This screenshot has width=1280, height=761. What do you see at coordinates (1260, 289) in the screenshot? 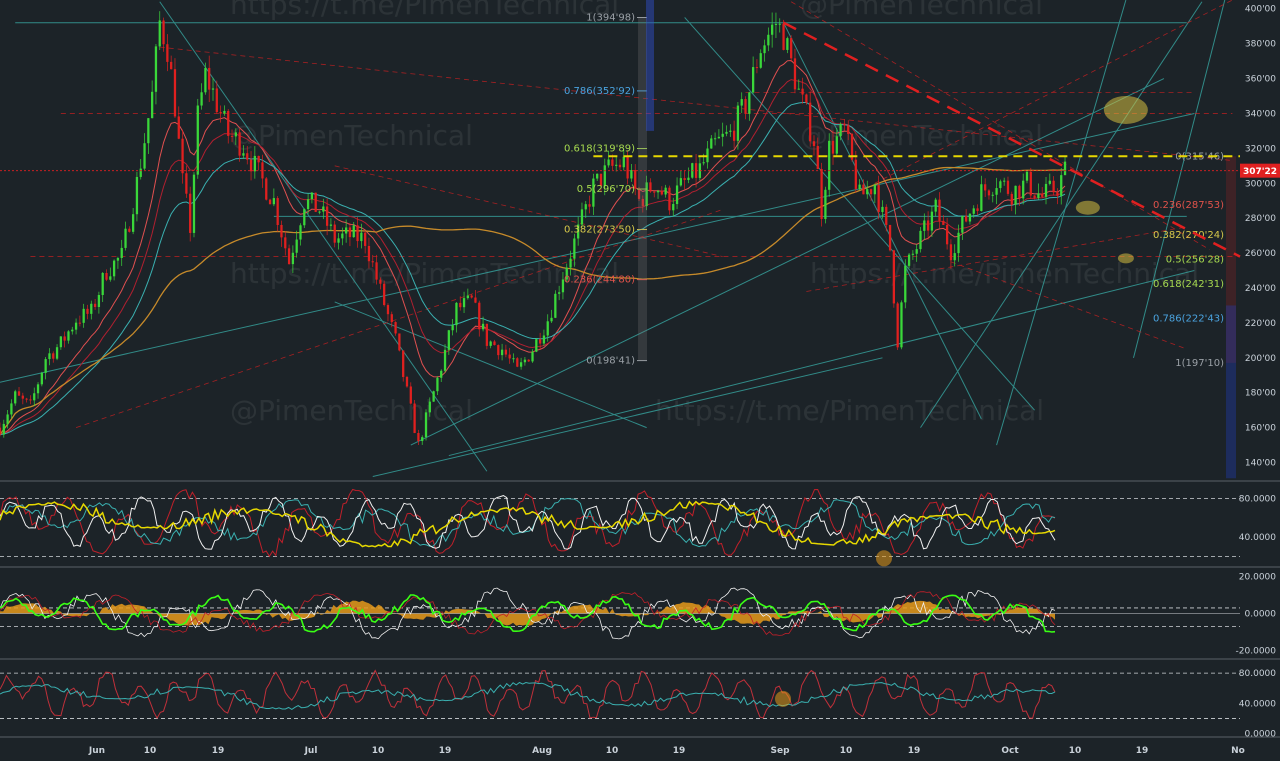
I see `price-tick-label: 240'00` at bounding box center [1260, 289].